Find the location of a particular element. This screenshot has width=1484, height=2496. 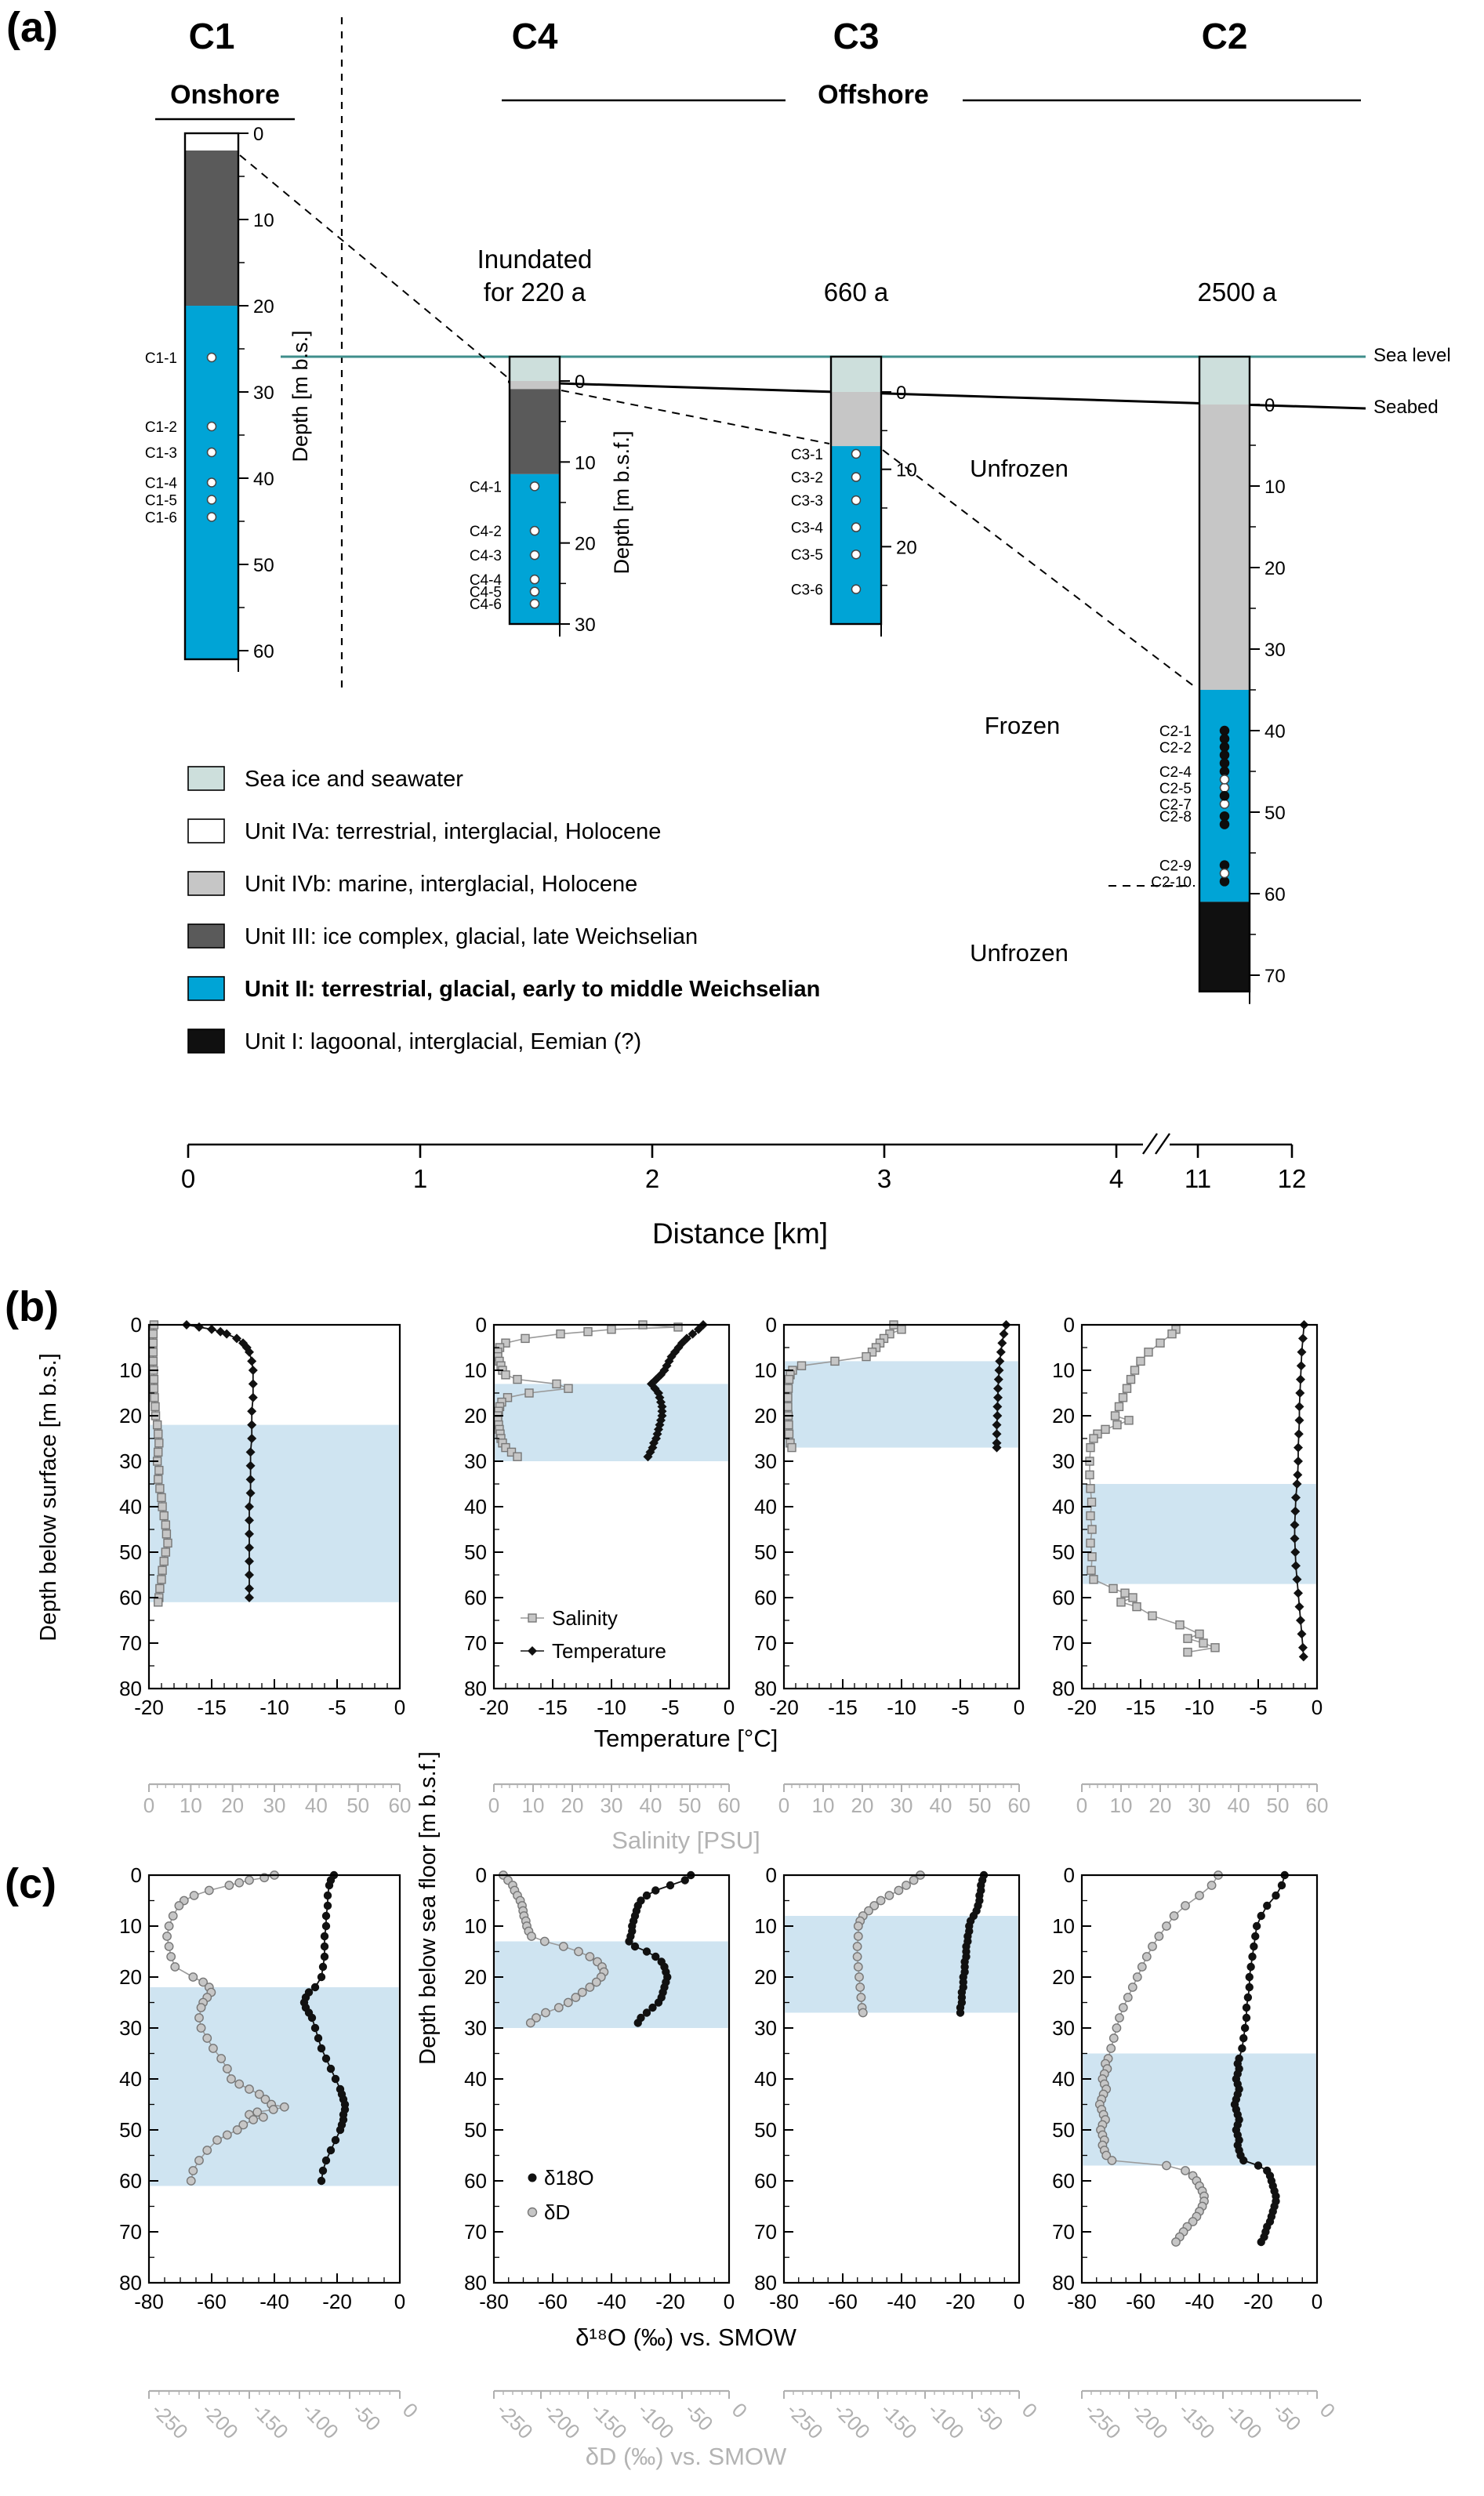

x-tick-label: -60 is located at coordinates (843, 2301).